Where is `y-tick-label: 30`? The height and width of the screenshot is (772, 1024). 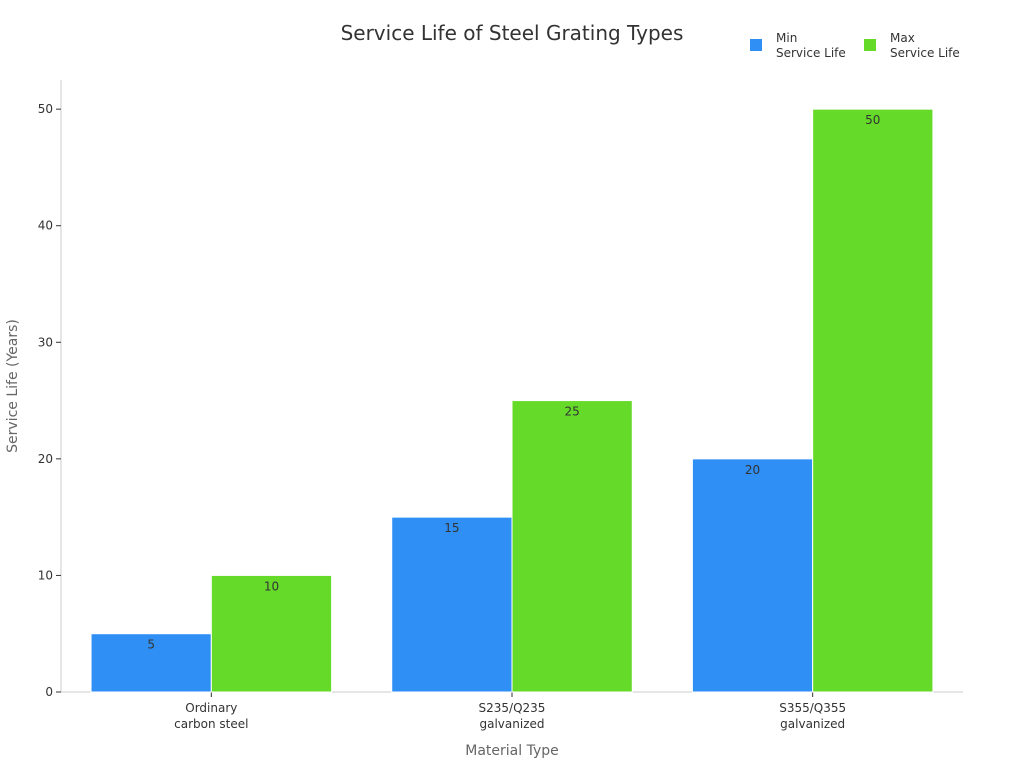
y-tick-label: 30 is located at coordinates (45, 342).